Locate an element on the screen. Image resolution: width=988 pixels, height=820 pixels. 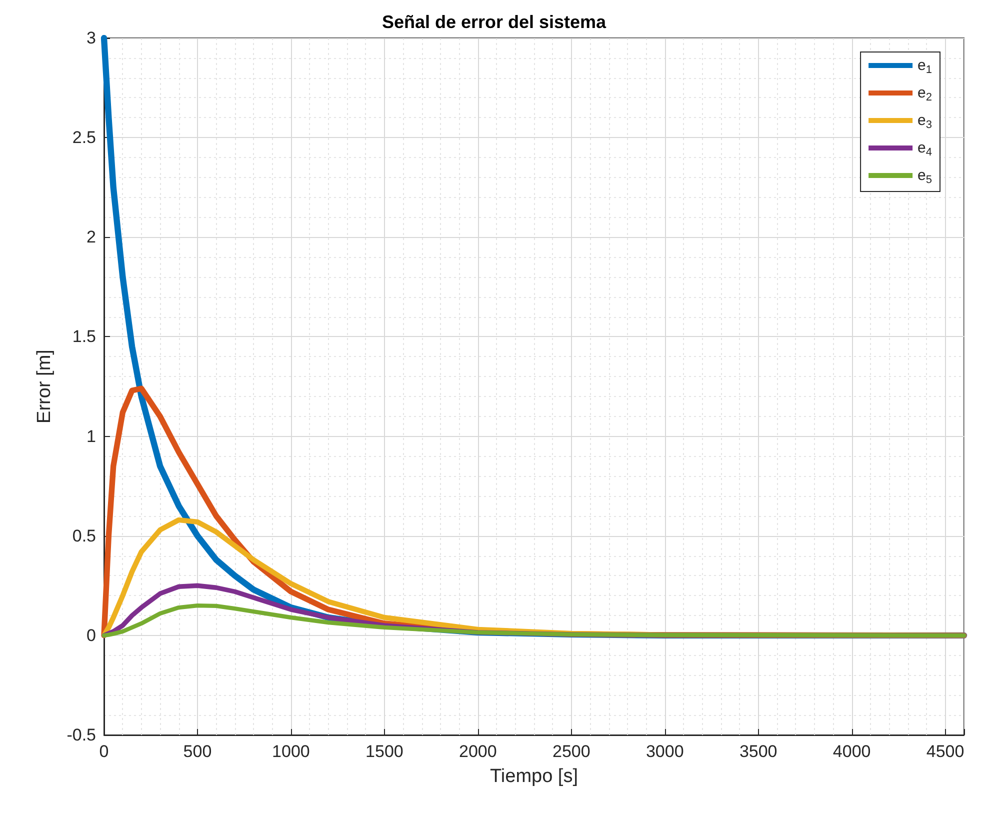
x-tick-label: 0 is located at coordinates (104, 751).